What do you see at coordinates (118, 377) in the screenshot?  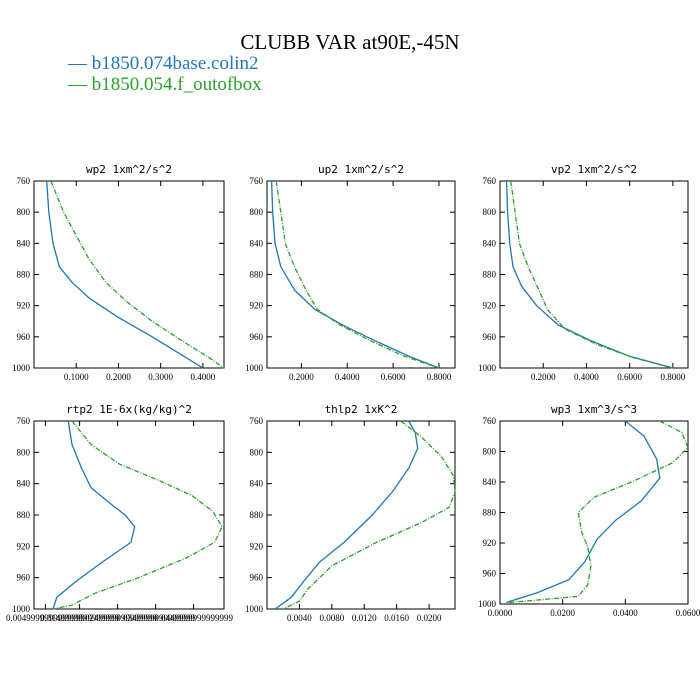 I see `panel-1-xtick-label-1: 0.2000` at bounding box center [118, 377].